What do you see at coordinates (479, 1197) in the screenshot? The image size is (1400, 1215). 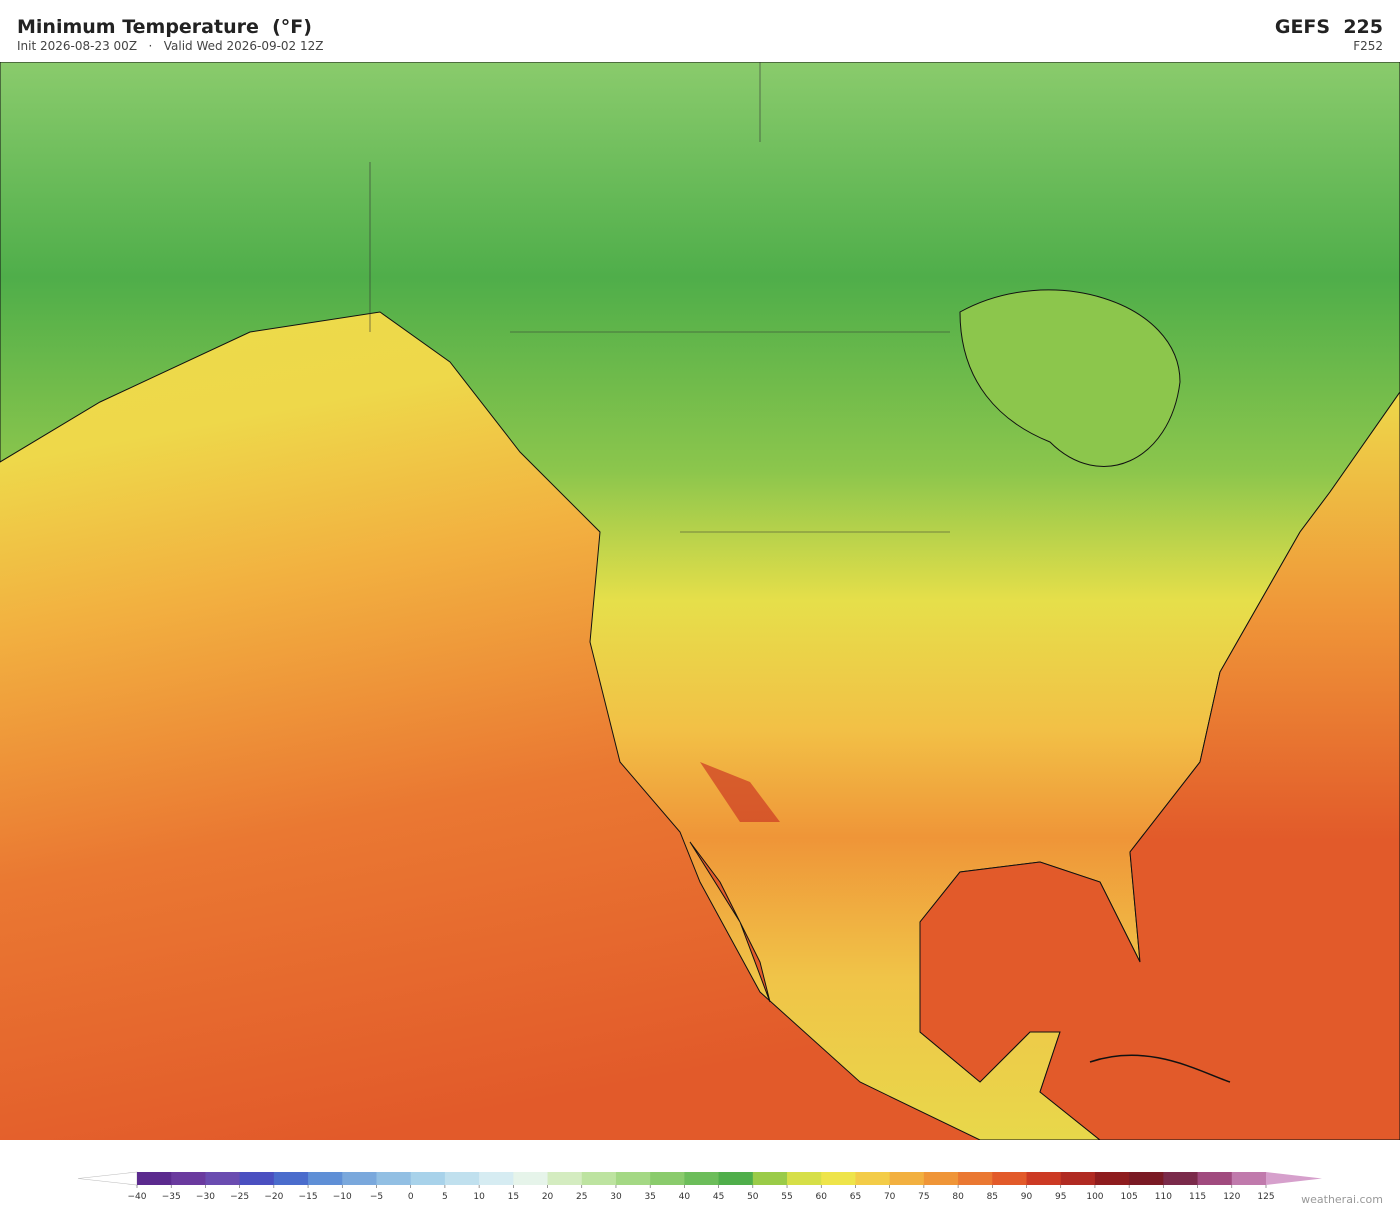 I see `colorbar-tick-label: 10` at bounding box center [479, 1197].